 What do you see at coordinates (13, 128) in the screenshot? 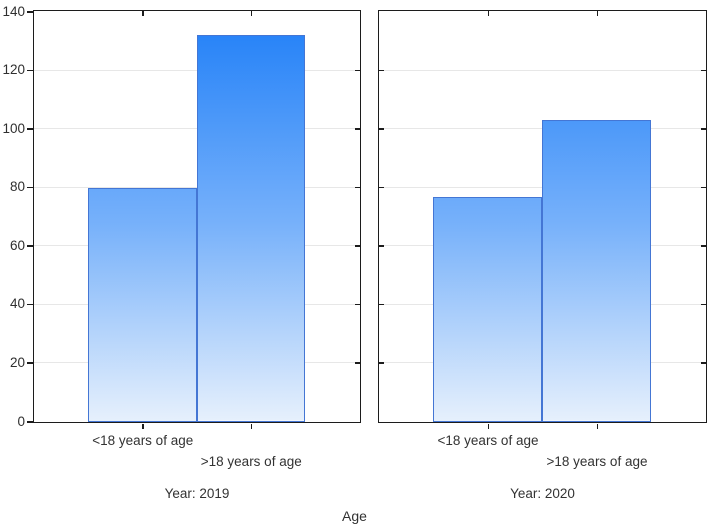
I see `y-axis-tick-label: 100` at bounding box center [13, 128].